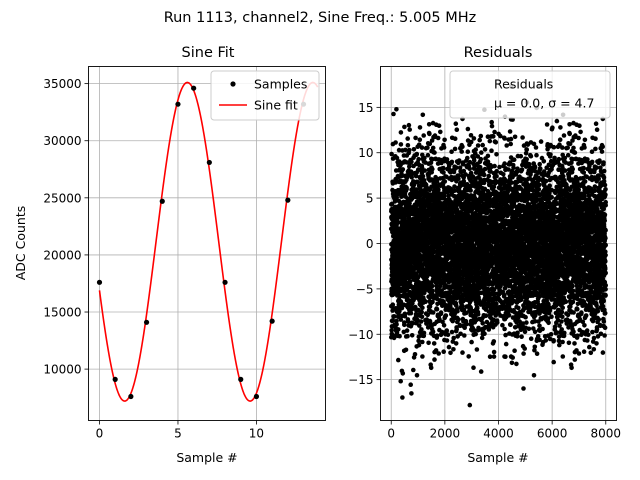 The height and width of the screenshot is (480, 640). Describe the element at coordinates (370, 244) in the screenshot. I see `residuals-ytick-label: 0` at that location.